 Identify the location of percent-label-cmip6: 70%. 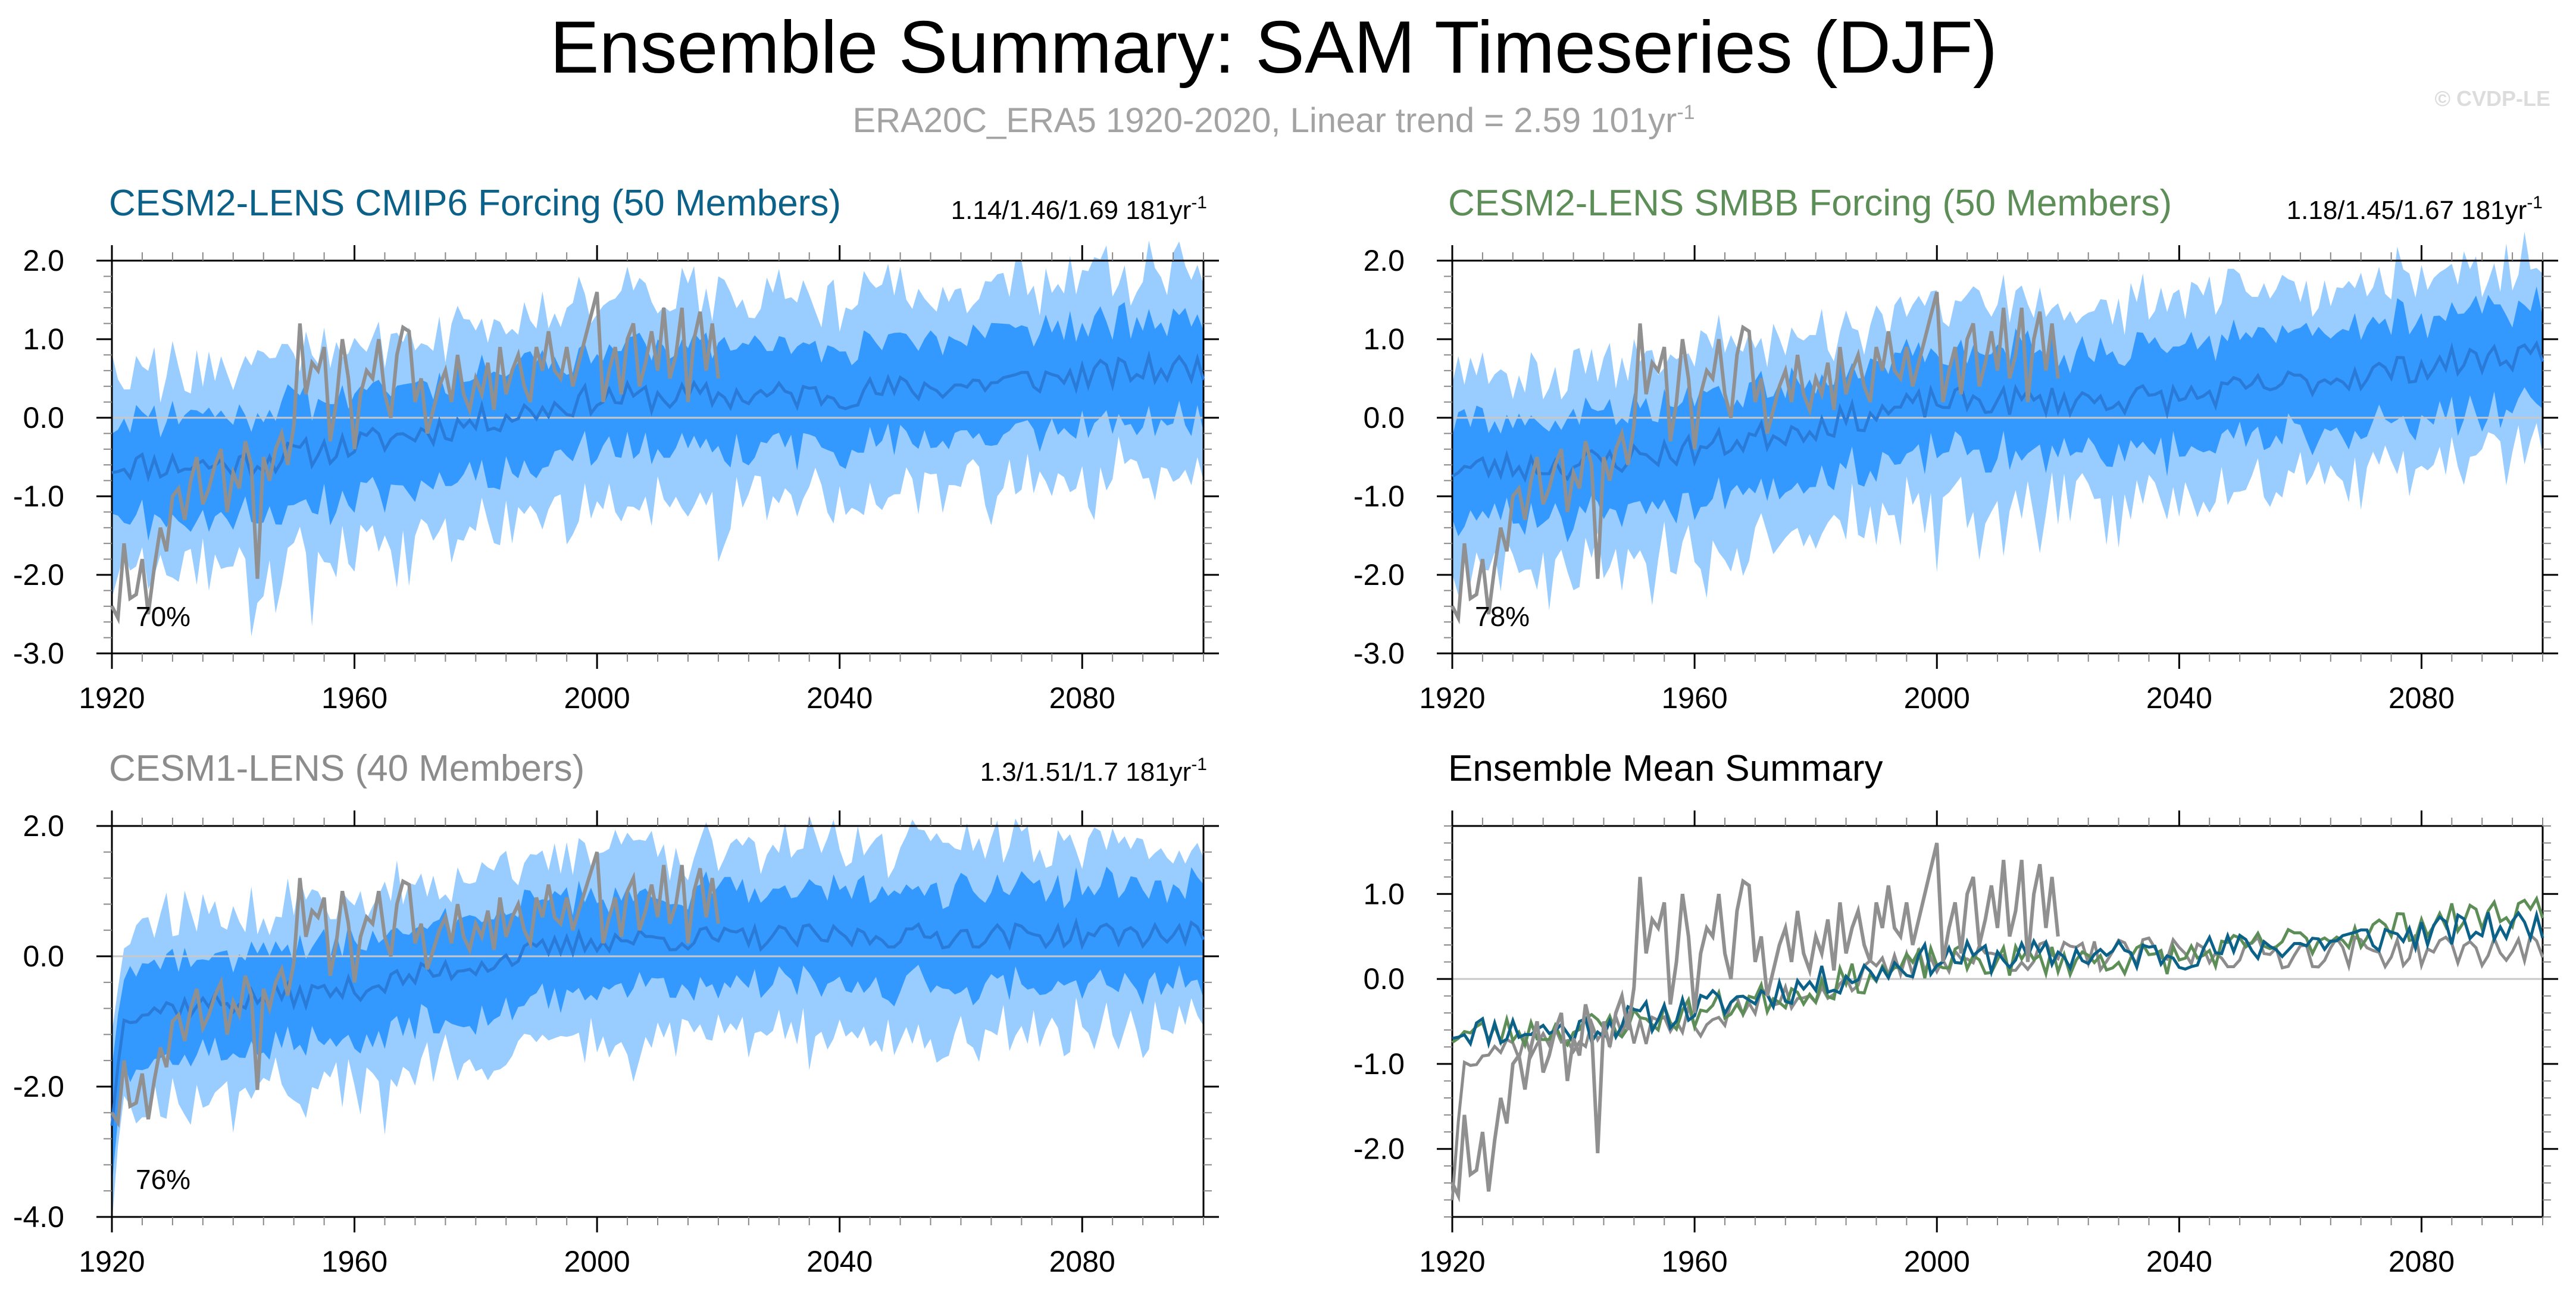
(163, 617).